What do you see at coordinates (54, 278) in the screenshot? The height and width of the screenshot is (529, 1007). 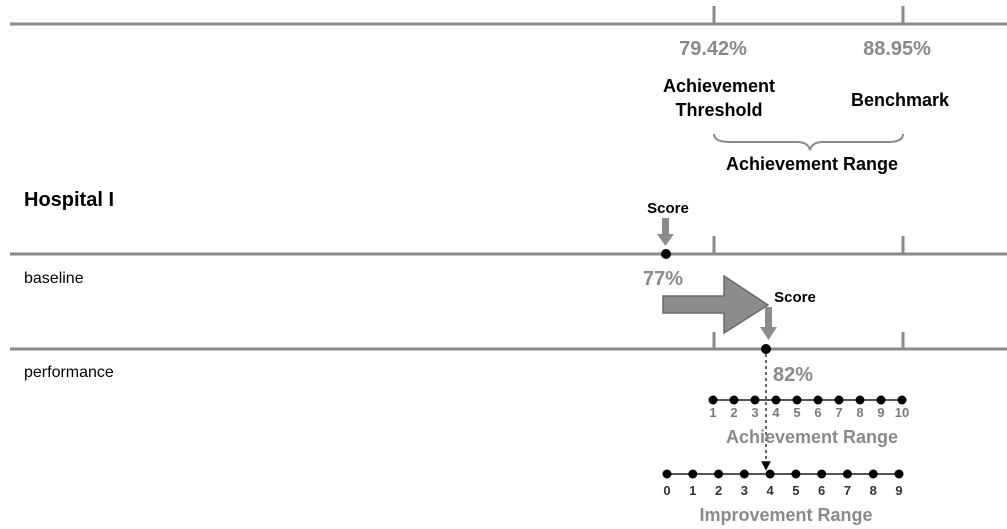 I see `baseline-row-label: baseline` at bounding box center [54, 278].